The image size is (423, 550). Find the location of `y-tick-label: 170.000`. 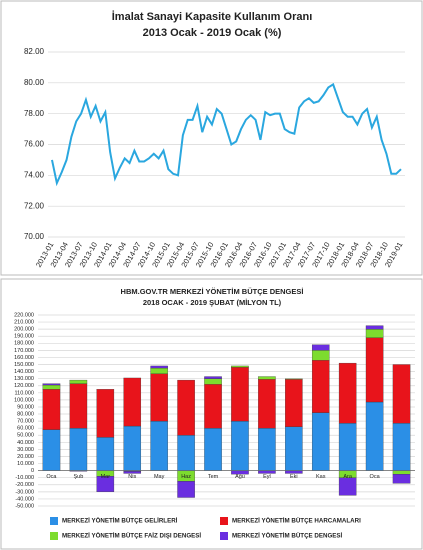

y-tick-label: 170.000 is located at coordinates (24, 351).